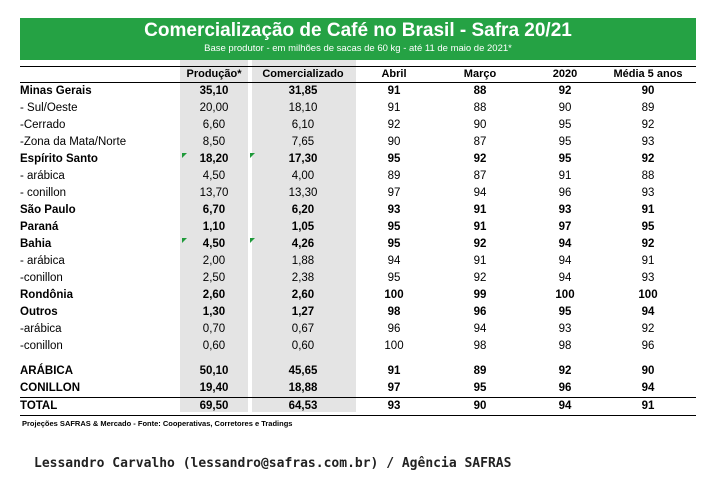  I want to click on comercializado-cell: 6,10, so click(303, 125).